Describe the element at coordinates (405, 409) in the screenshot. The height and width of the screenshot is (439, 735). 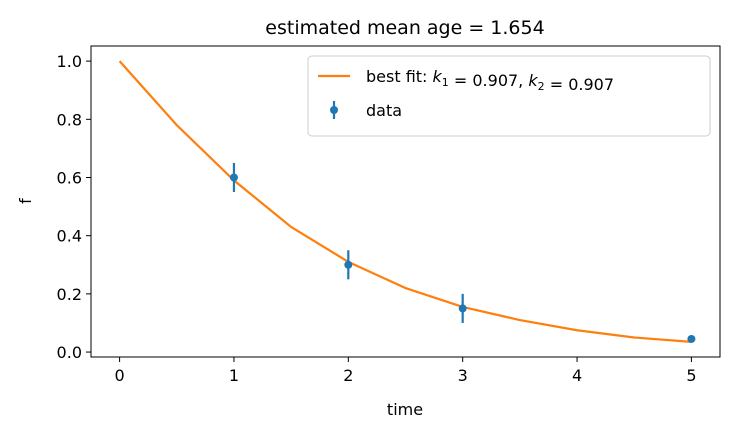
I see `x-axis-label: time` at that location.